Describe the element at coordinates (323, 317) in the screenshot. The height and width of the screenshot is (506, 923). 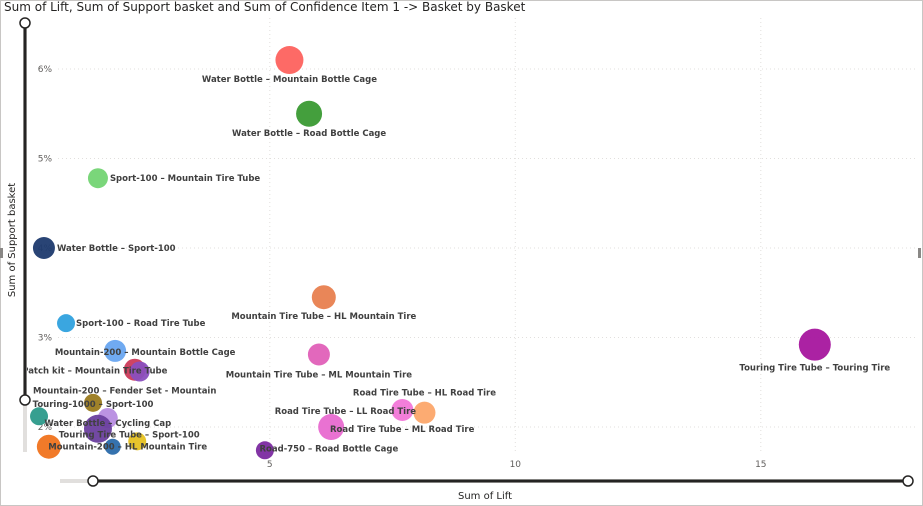
I see `data-point-label: Mountain Tire Tube – HL Mountain Tire` at that location.